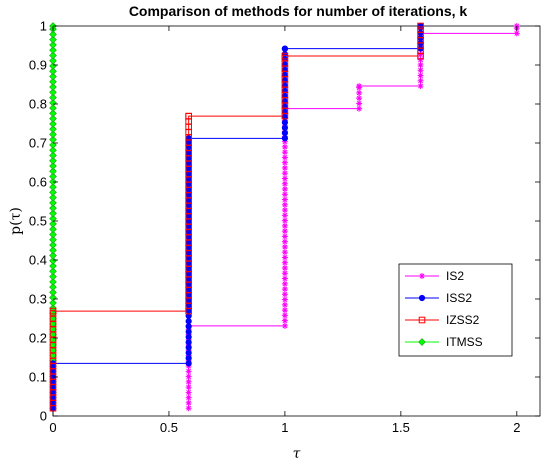 The image size is (550, 465). Describe the element at coordinates (422, 298) in the screenshot. I see `legend-marker-iss2` at that location.